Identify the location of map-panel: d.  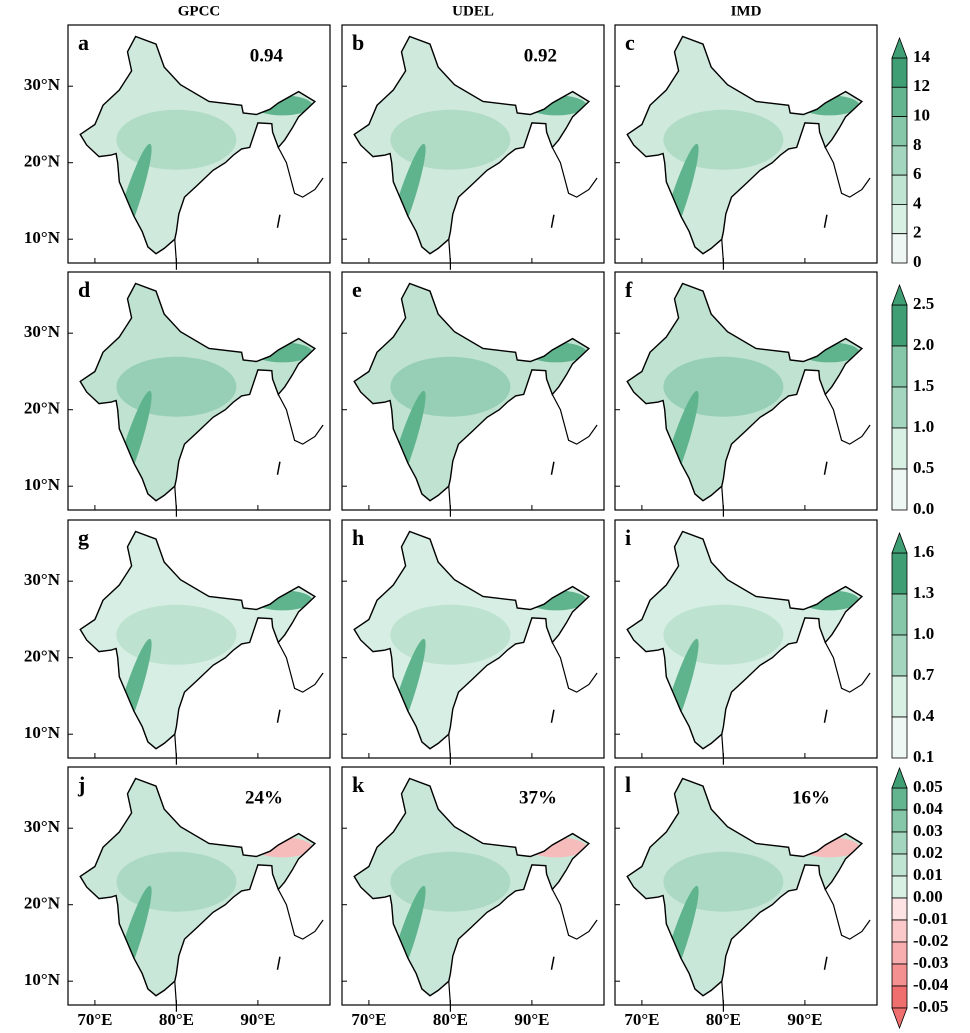
(199, 394).